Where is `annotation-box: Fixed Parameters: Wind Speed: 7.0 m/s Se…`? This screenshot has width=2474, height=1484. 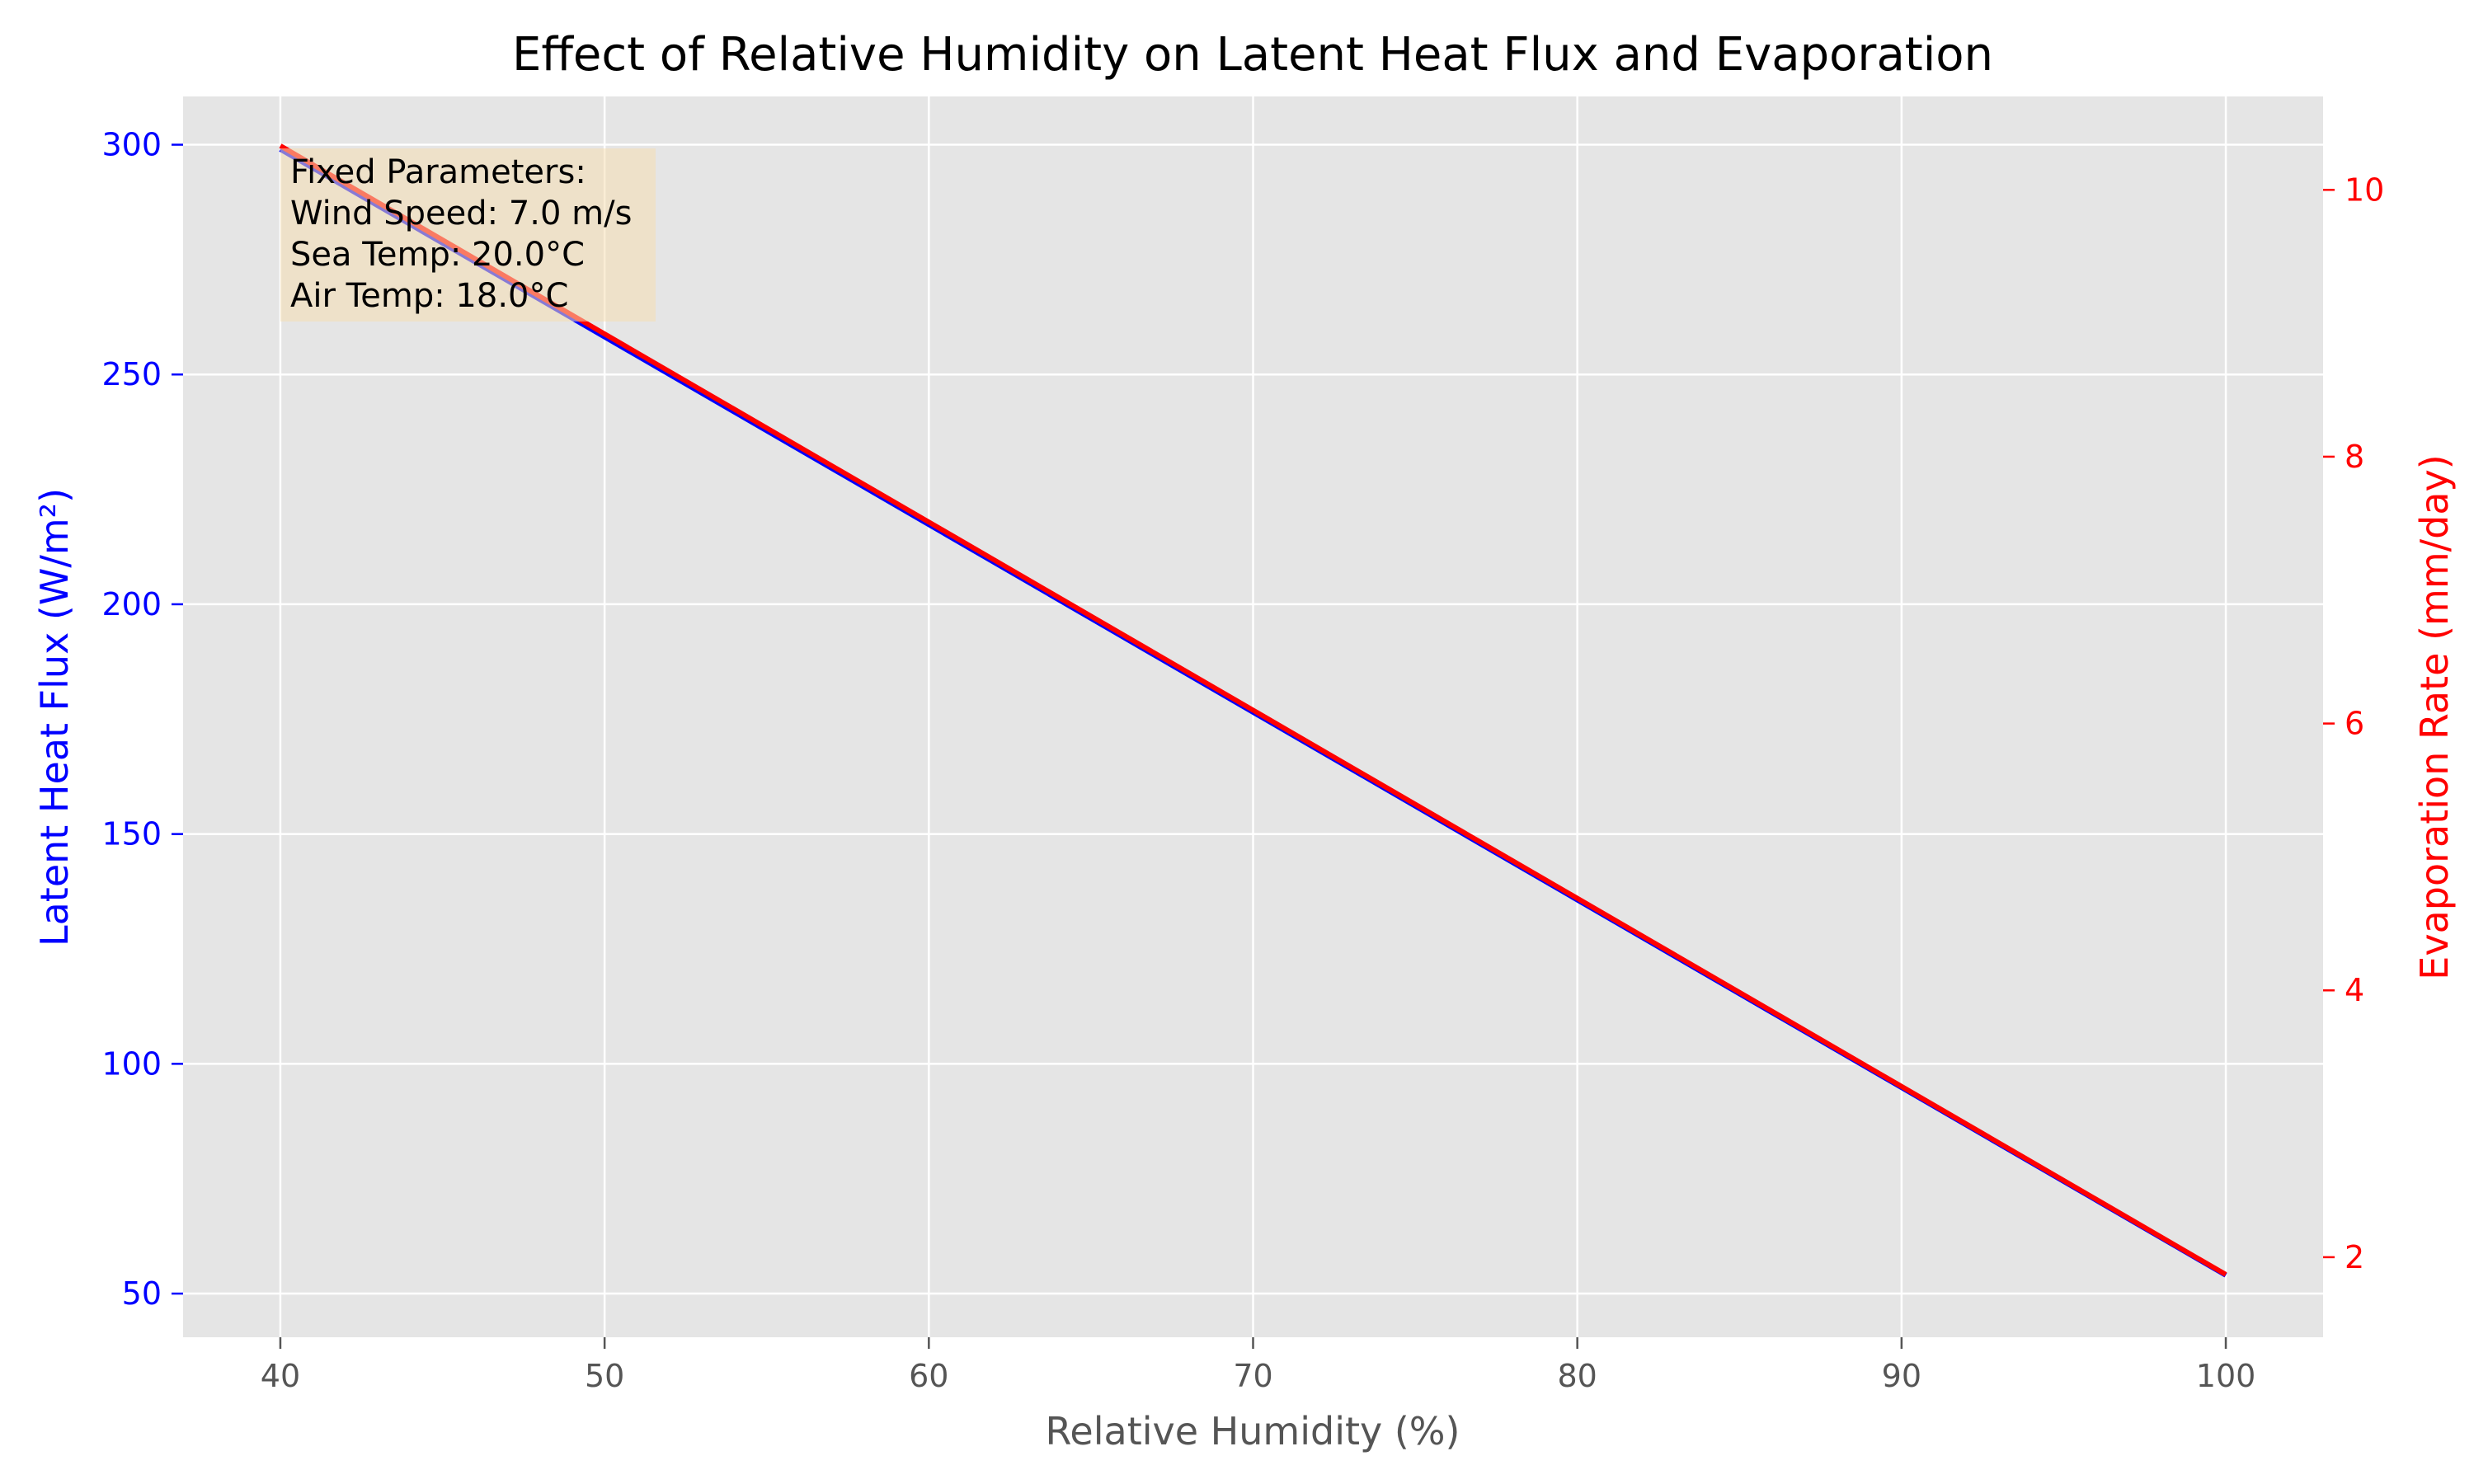
annotation-box: Fixed Parameters: Wind Speed: 7.0 m/s Se… is located at coordinates (468, 235).